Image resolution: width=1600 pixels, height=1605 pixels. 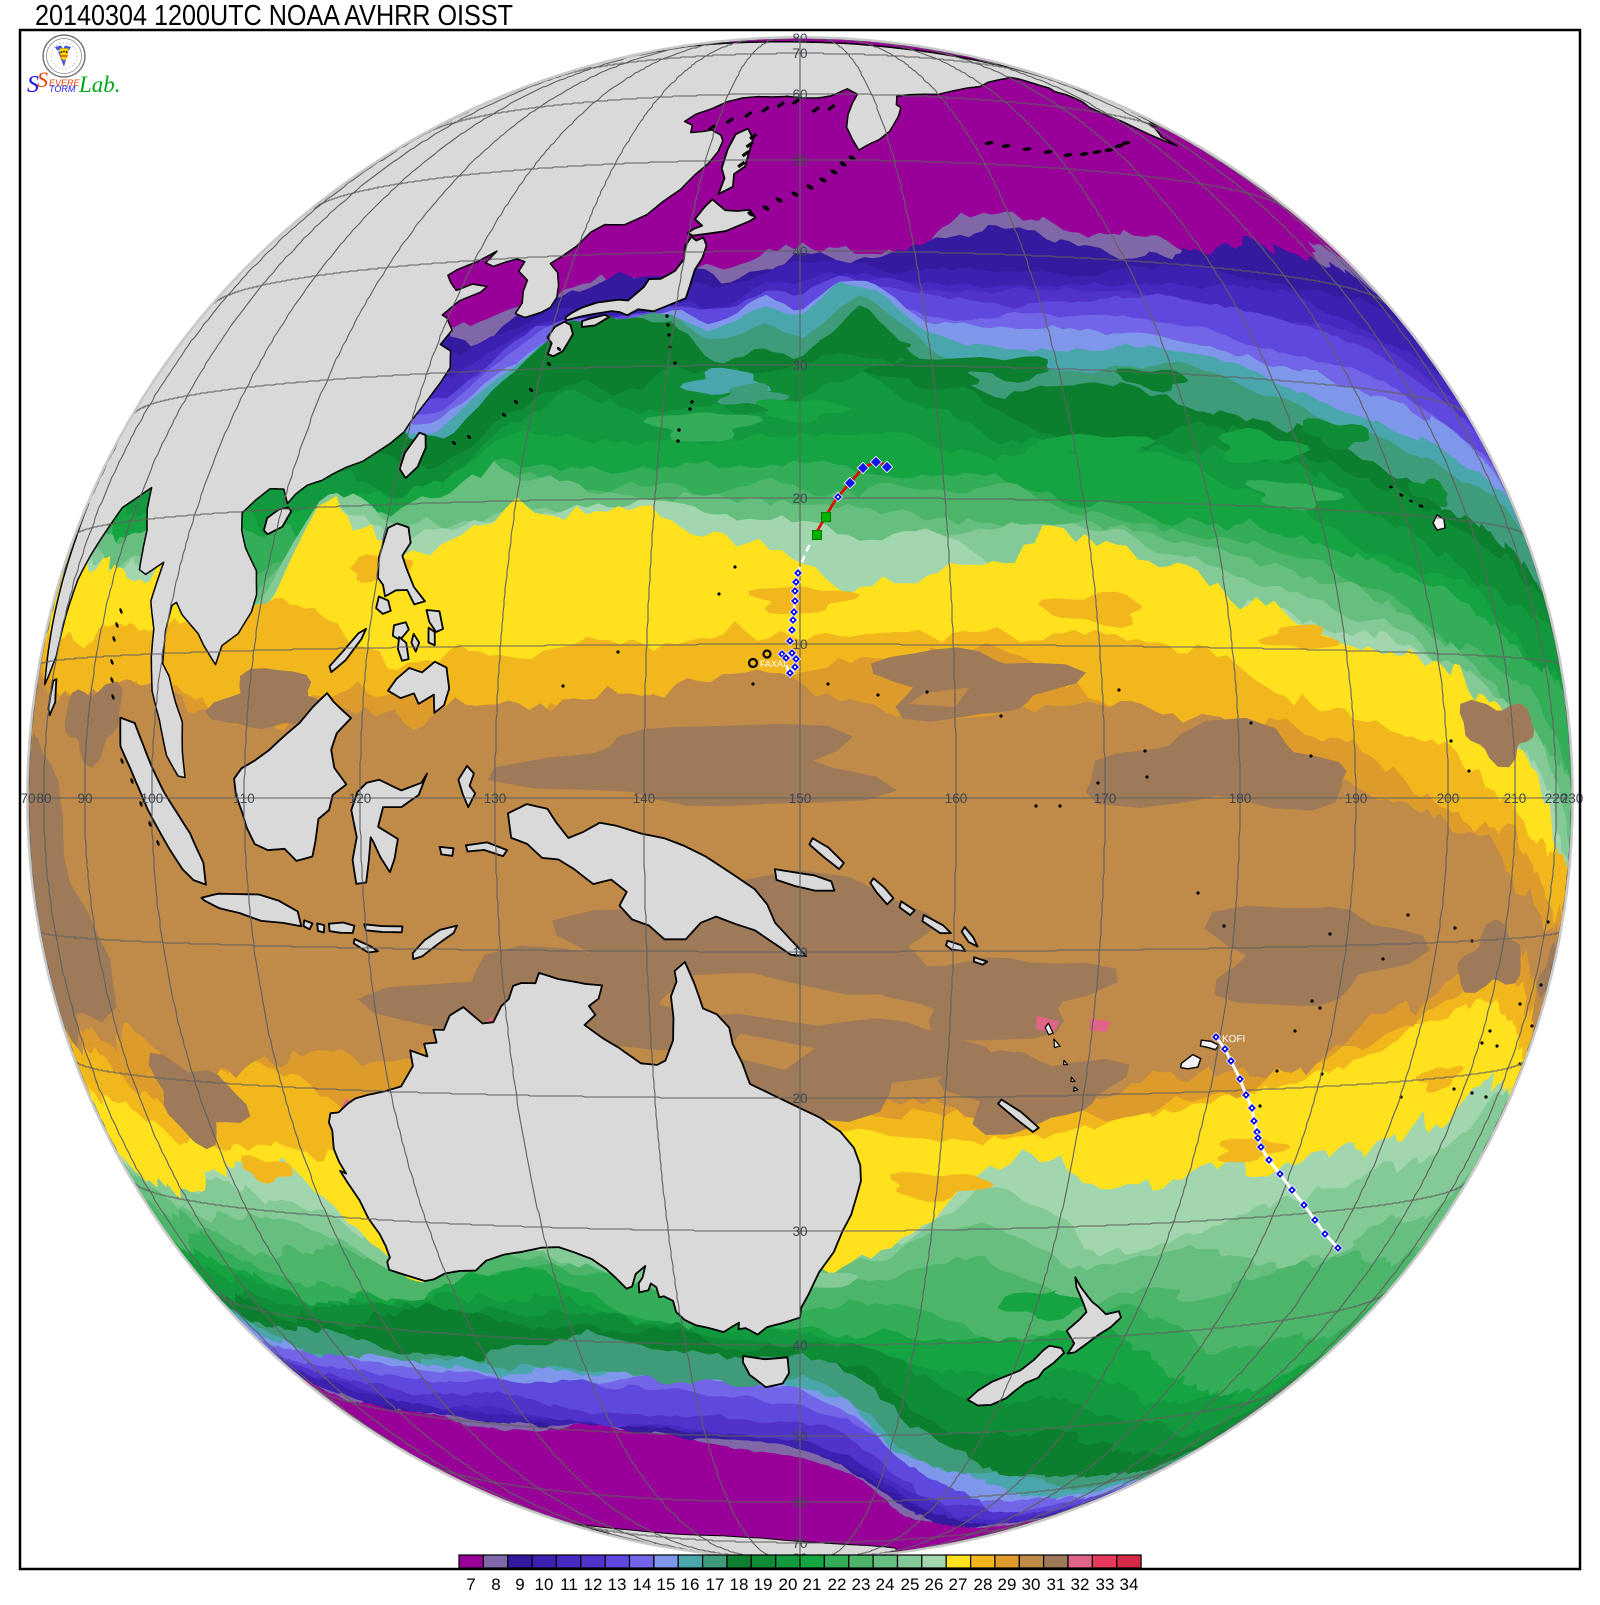 I want to click on svg-text: 17, so click(x=715, y=1584).